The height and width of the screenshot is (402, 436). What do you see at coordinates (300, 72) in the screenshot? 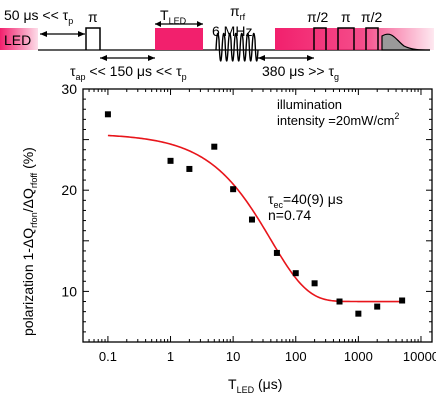
I see `delay-label: 380 μs >> τg` at bounding box center [300, 72].